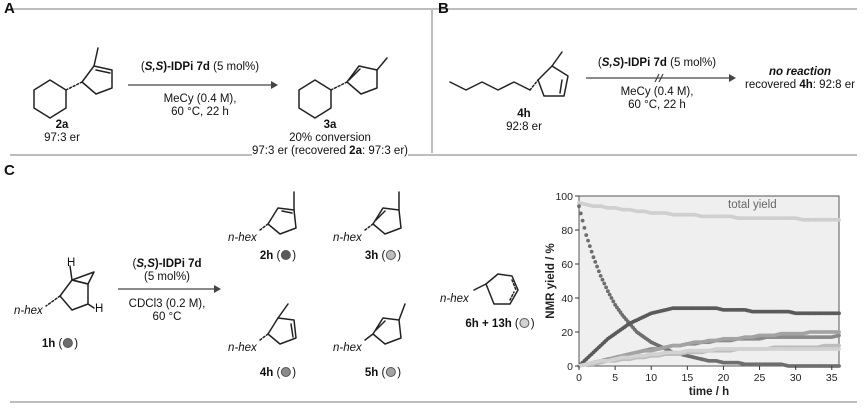  I want to click on x-tick-label: 30, so click(796, 378).